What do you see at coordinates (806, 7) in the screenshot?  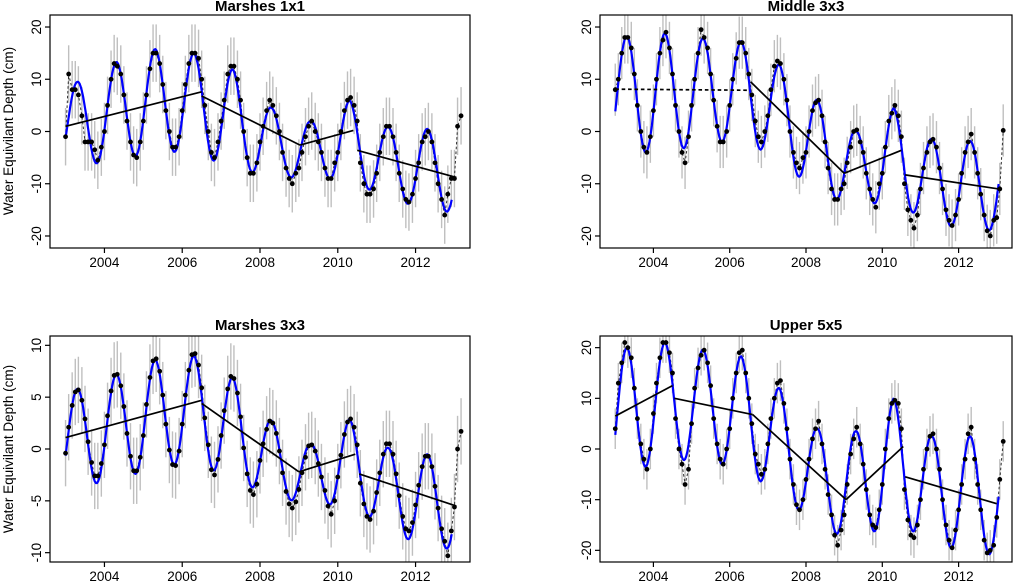 I see `panel-title: Middle 3x3` at bounding box center [806, 7].